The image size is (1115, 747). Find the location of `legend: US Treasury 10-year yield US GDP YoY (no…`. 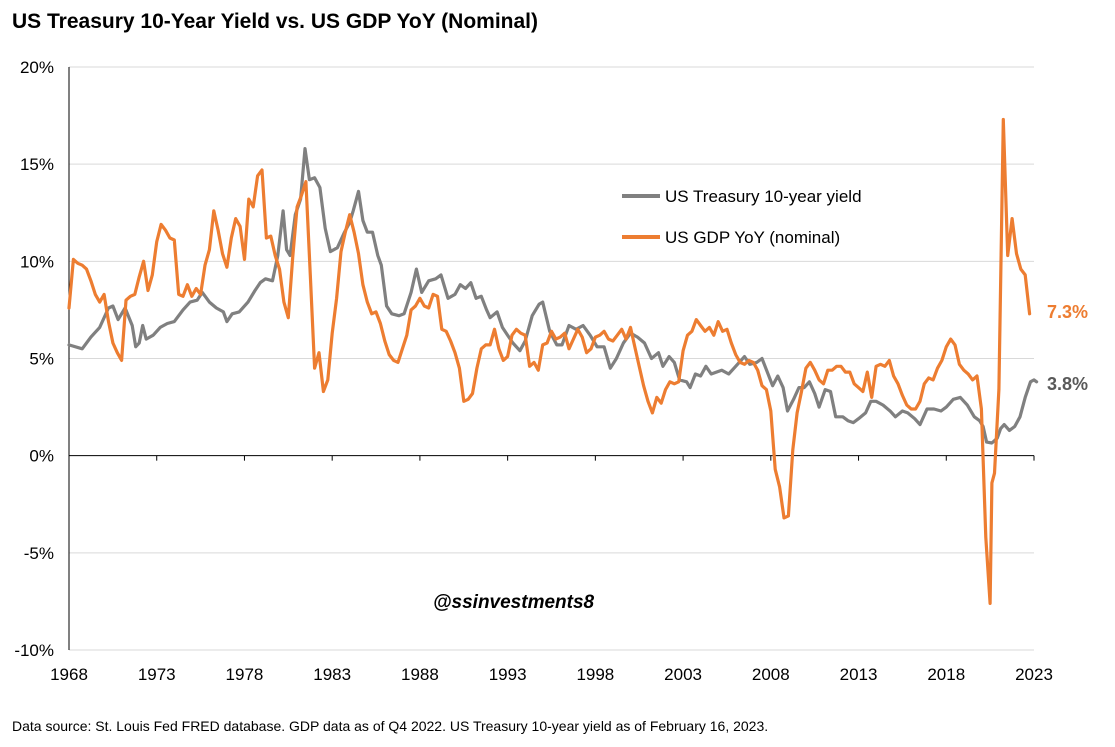

legend: US Treasury 10-year yield US GDP YoY (no… is located at coordinates (742, 217).